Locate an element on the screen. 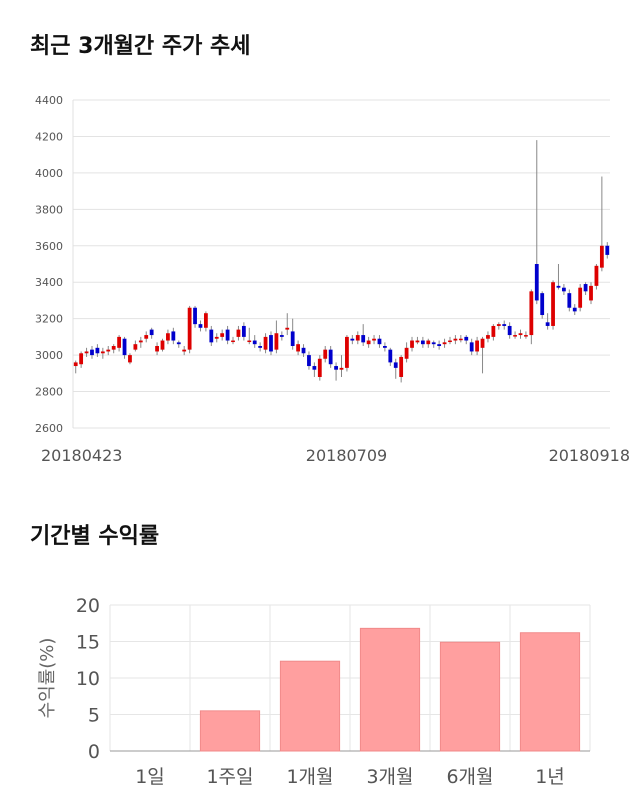 The width and height of the screenshot is (640, 810). return-y-tick-label: 15 is located at coordinates (88, 643).